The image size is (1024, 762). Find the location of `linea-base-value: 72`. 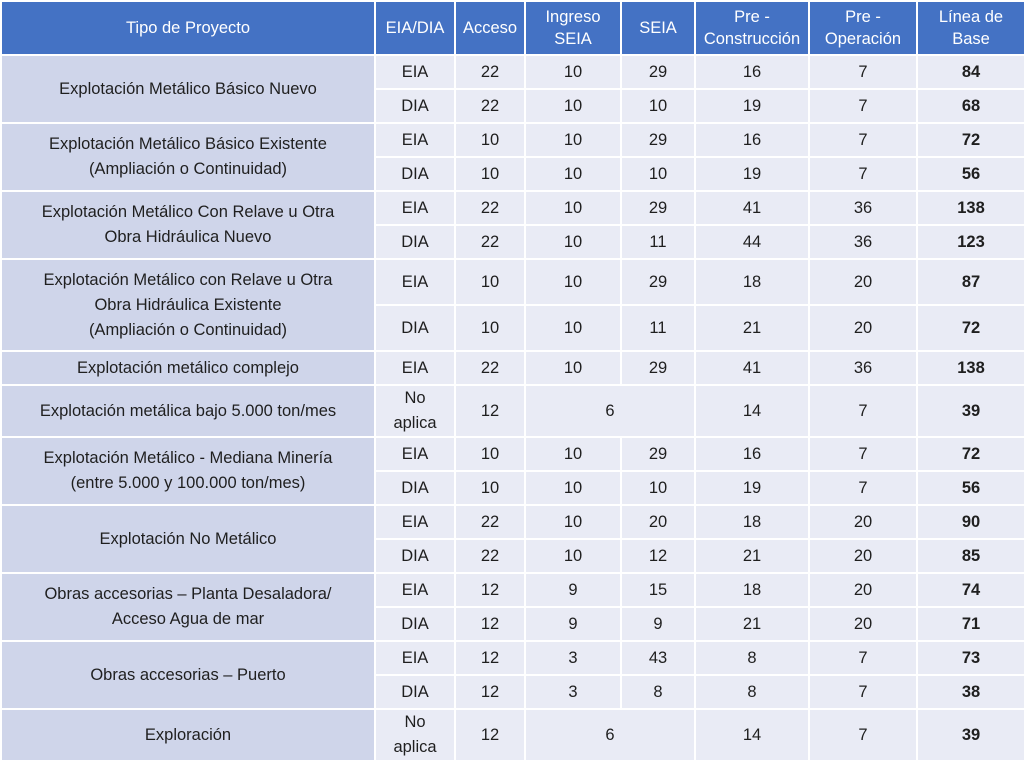

linea-base-value: 72 is located at coordinates (971, 327).